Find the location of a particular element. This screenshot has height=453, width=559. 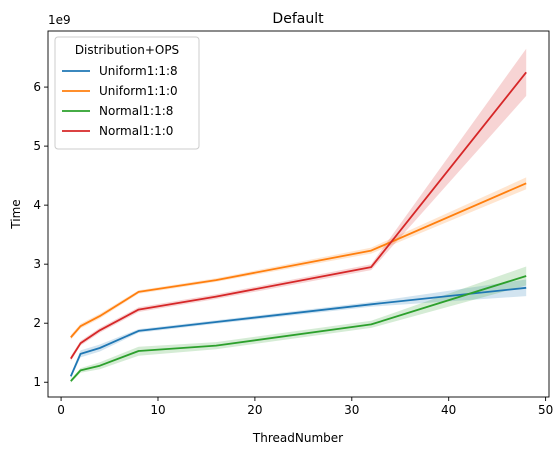

y-tick-label: 3 is located at coordinates (37, 264).